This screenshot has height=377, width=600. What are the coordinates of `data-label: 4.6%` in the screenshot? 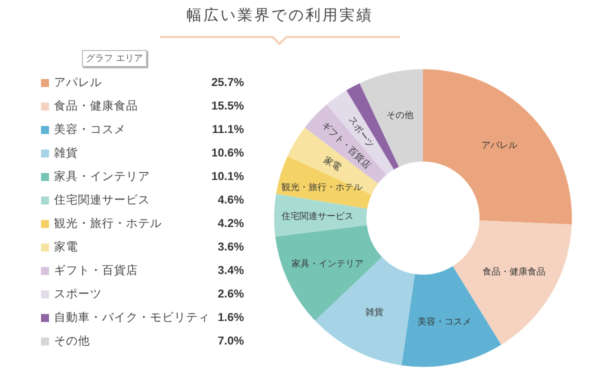 It's located at (231, 200).